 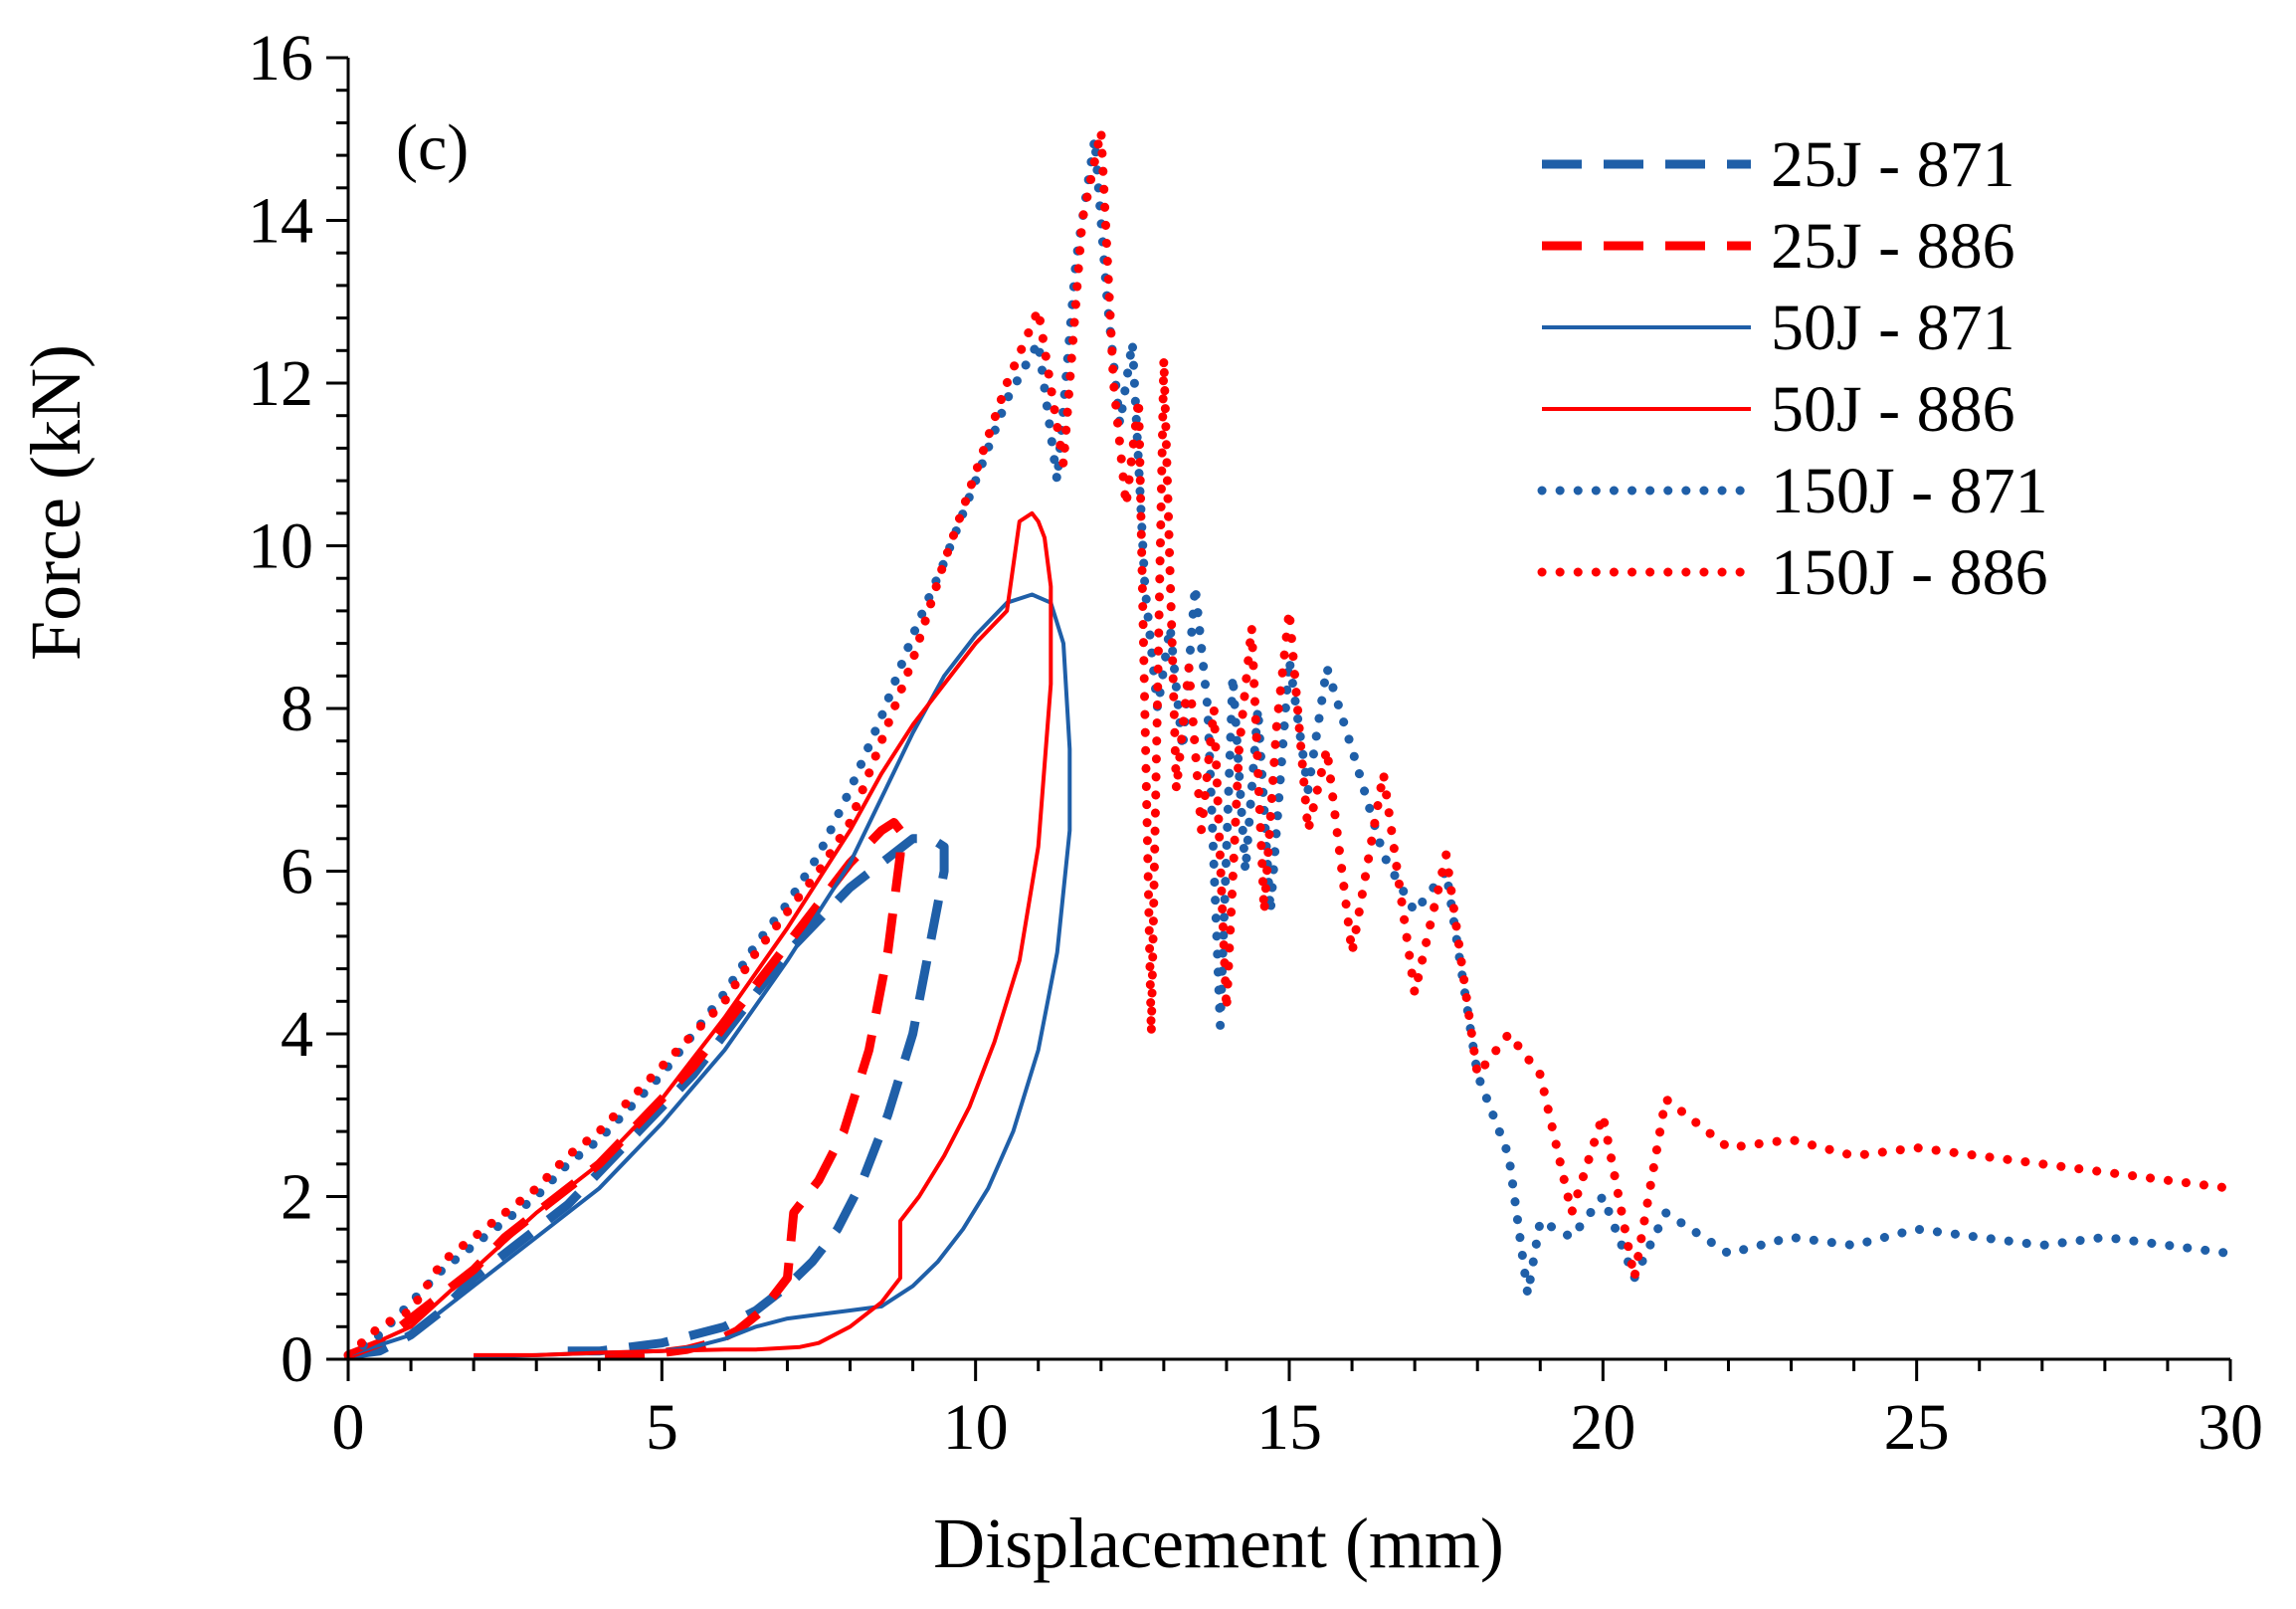 What do you see at coordinates (1893, 328) in the screenshot?
I see `legend-label-3: 50J - 871` at bounding box center [1893, 328].